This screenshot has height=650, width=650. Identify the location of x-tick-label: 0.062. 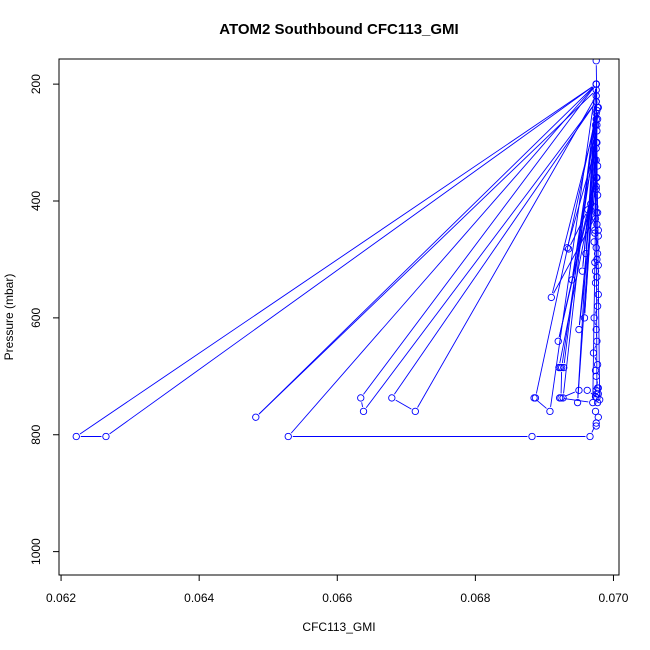
(61, 598).